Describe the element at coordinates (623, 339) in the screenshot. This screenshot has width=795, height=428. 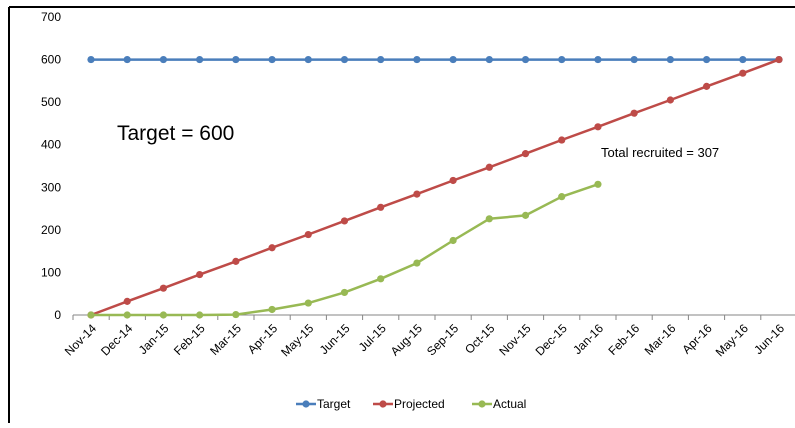
I see `x-tick-label: Feb-16` at that location.